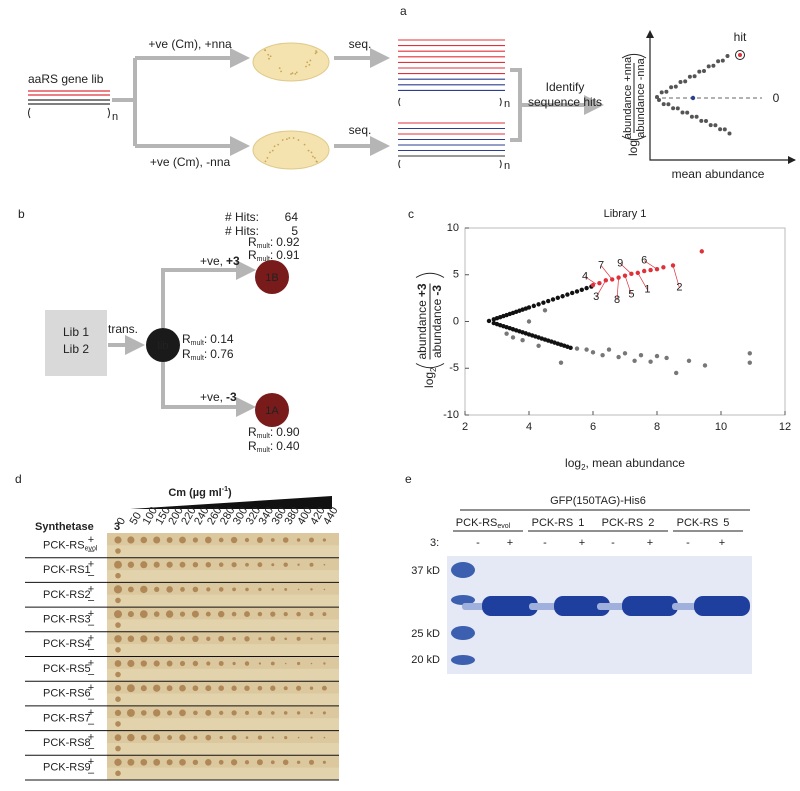 This screenshot has width=800, height=791. What do you see at coordinates (785, 427) in the screenshot?
I see `x-tick-label: 12` at bounding box center [785, 427].